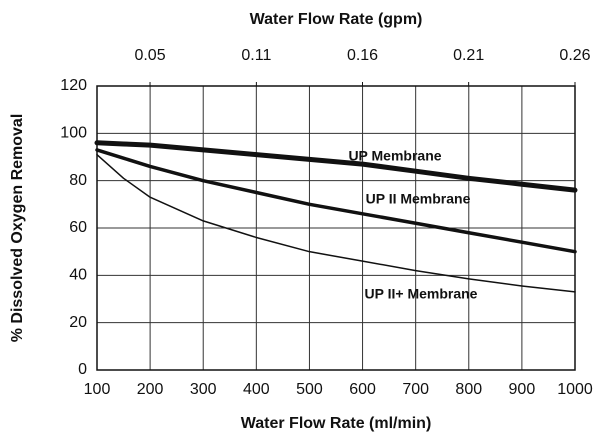  Describe the element at coordinates (468, 389) in the screenshot. I see `x-tick-label: 800` at that location.